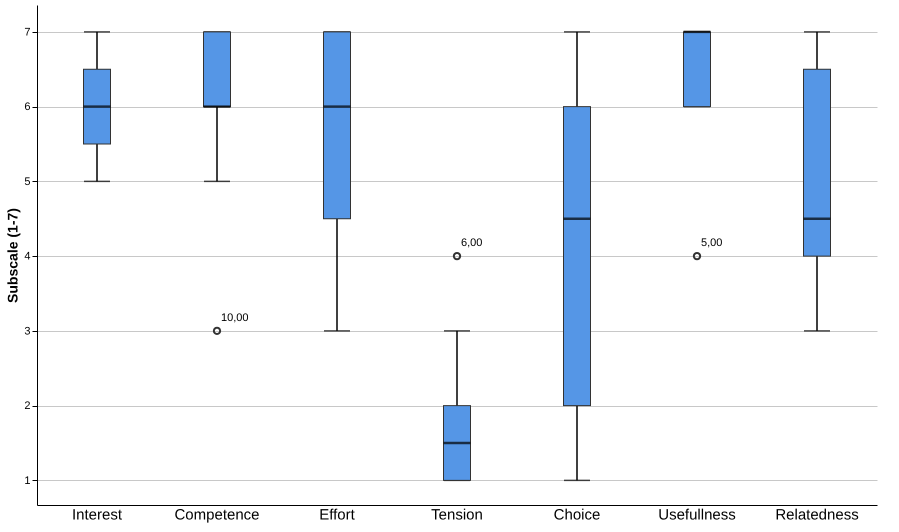  I want to click on x-tick-label: Choice, so click(577, 515).